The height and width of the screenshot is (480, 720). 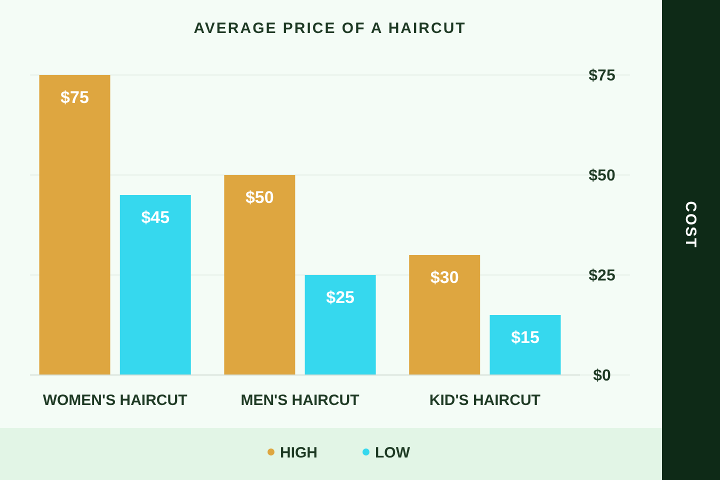 What do you see at coordinates (299, 453) in the screenshot?
I see `legend-label: HIGH` at bounding box center [299, 453].